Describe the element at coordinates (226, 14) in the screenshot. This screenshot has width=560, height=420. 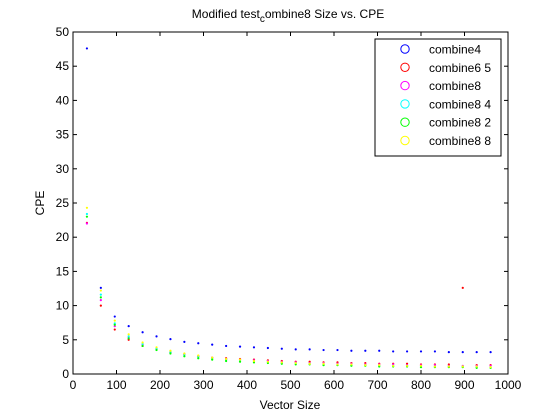
I see `chart-title-prefix: Modified test` at that location.